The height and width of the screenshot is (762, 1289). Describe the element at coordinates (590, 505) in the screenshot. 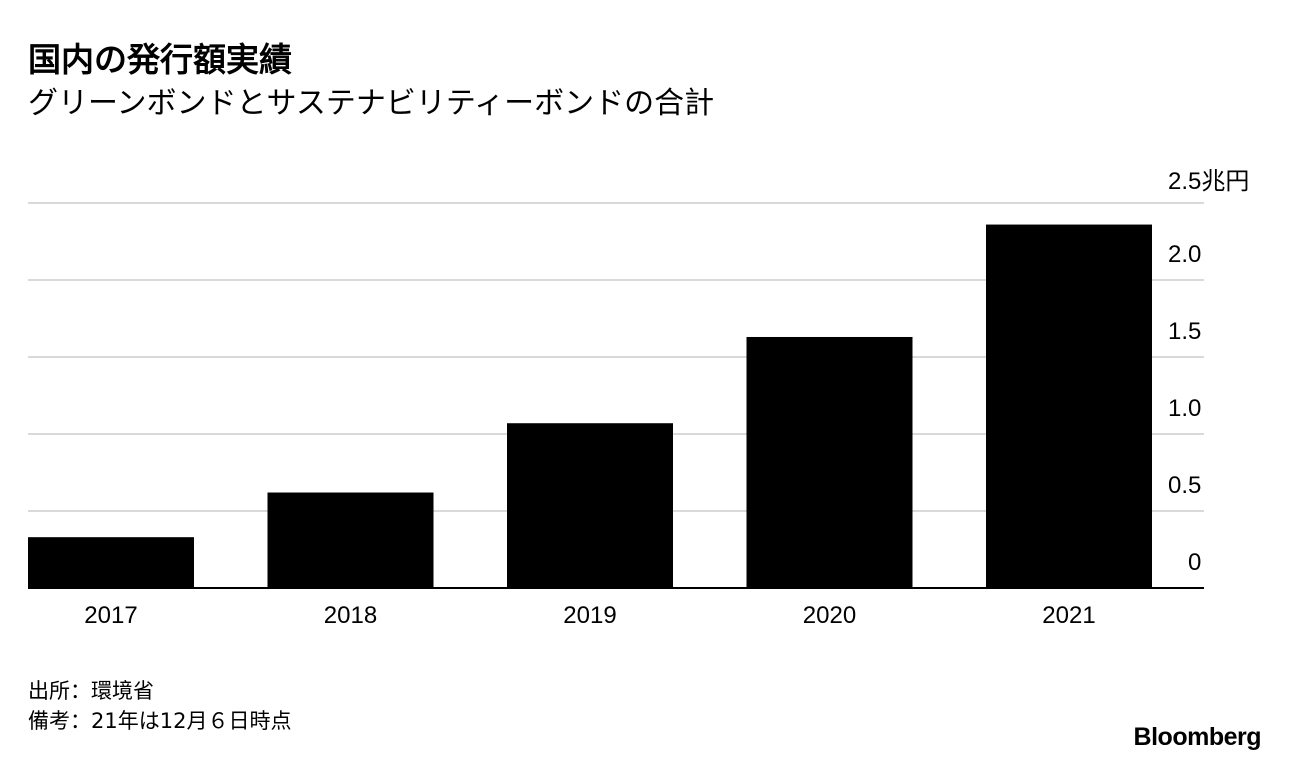

I see `bar-2019` at that location.